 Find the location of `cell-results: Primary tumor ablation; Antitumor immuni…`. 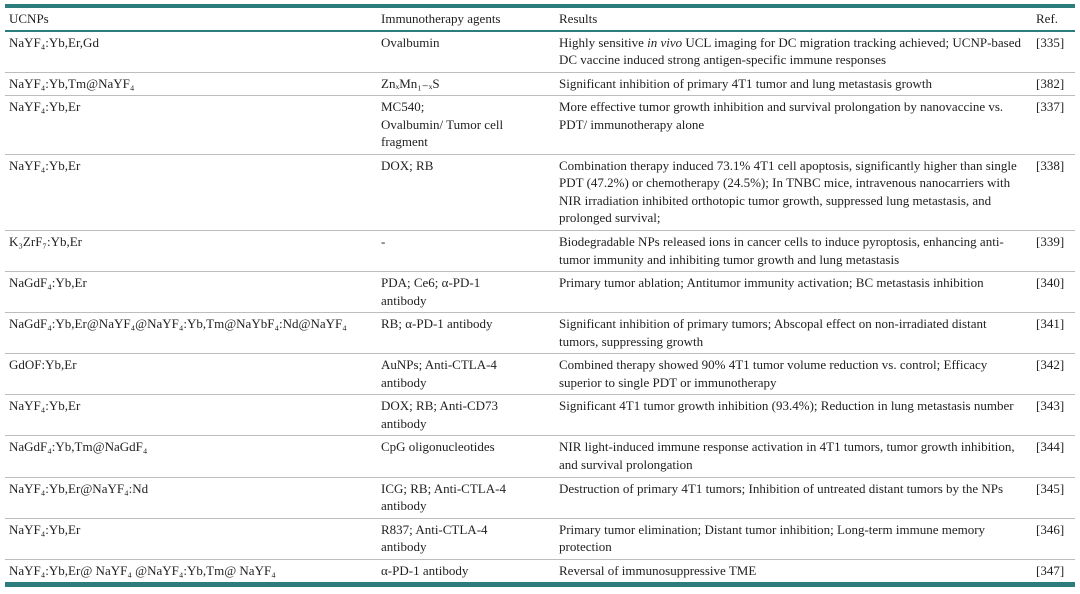

cell-results: Primary tumor ablation; Antitumor immuni… is located at coordinates (794, 292).